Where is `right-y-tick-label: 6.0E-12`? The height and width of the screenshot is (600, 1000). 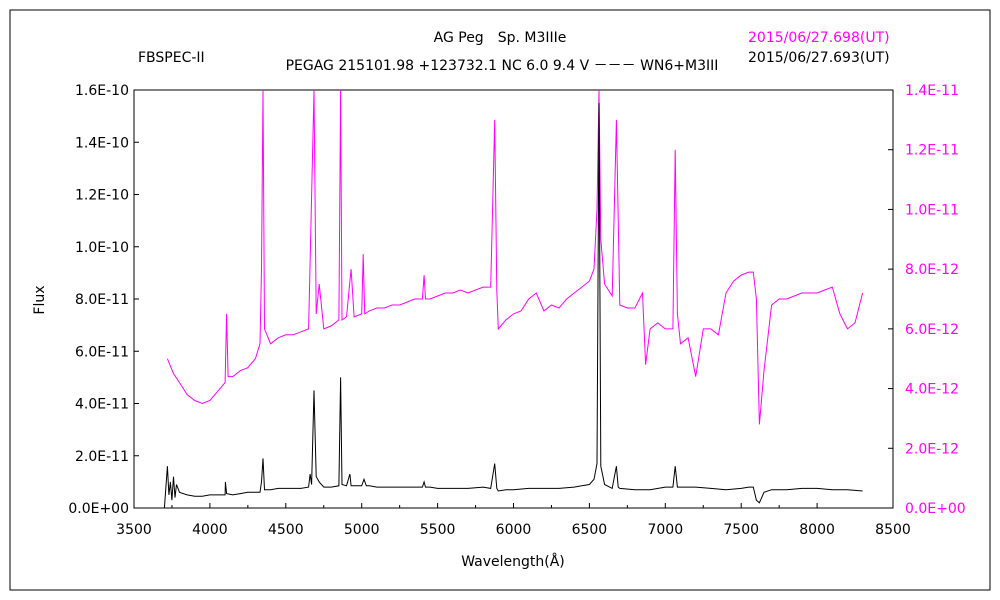
right-y-tick-label: 6.0E-12 is located at coordinates (932, 330).